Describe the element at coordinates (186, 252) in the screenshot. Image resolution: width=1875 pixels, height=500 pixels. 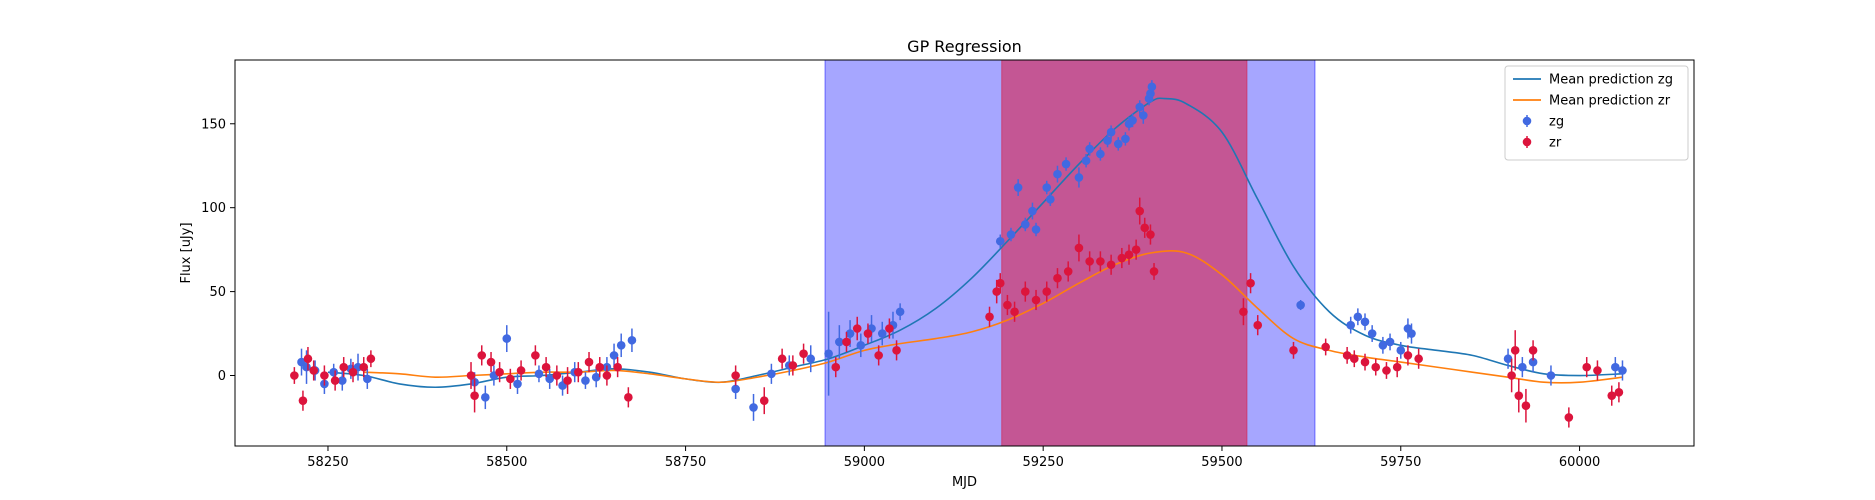
I see `y-axis-label: Flux [uJy]` at that location.